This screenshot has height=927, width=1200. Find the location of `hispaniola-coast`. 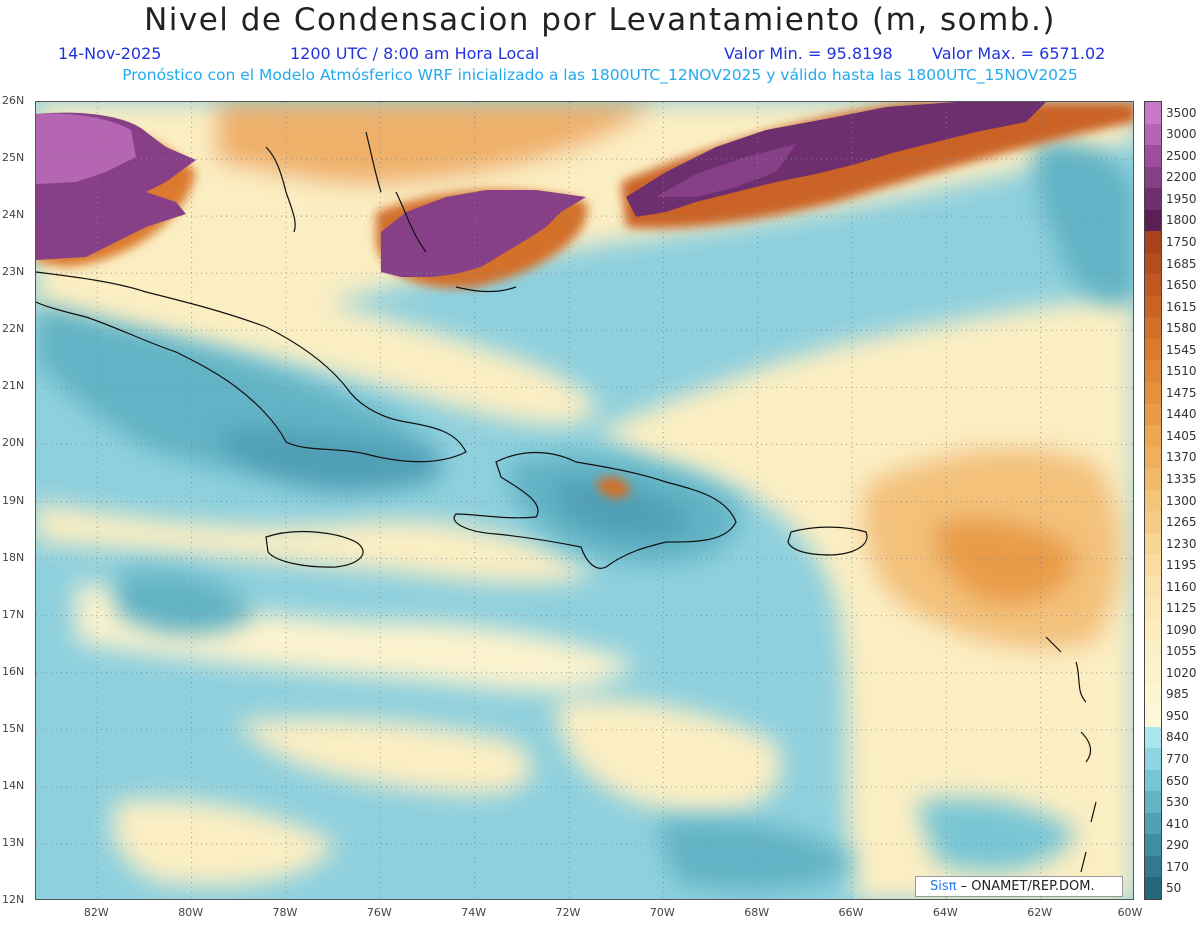

hispaniola-coast is located at coordinates (595, 510).